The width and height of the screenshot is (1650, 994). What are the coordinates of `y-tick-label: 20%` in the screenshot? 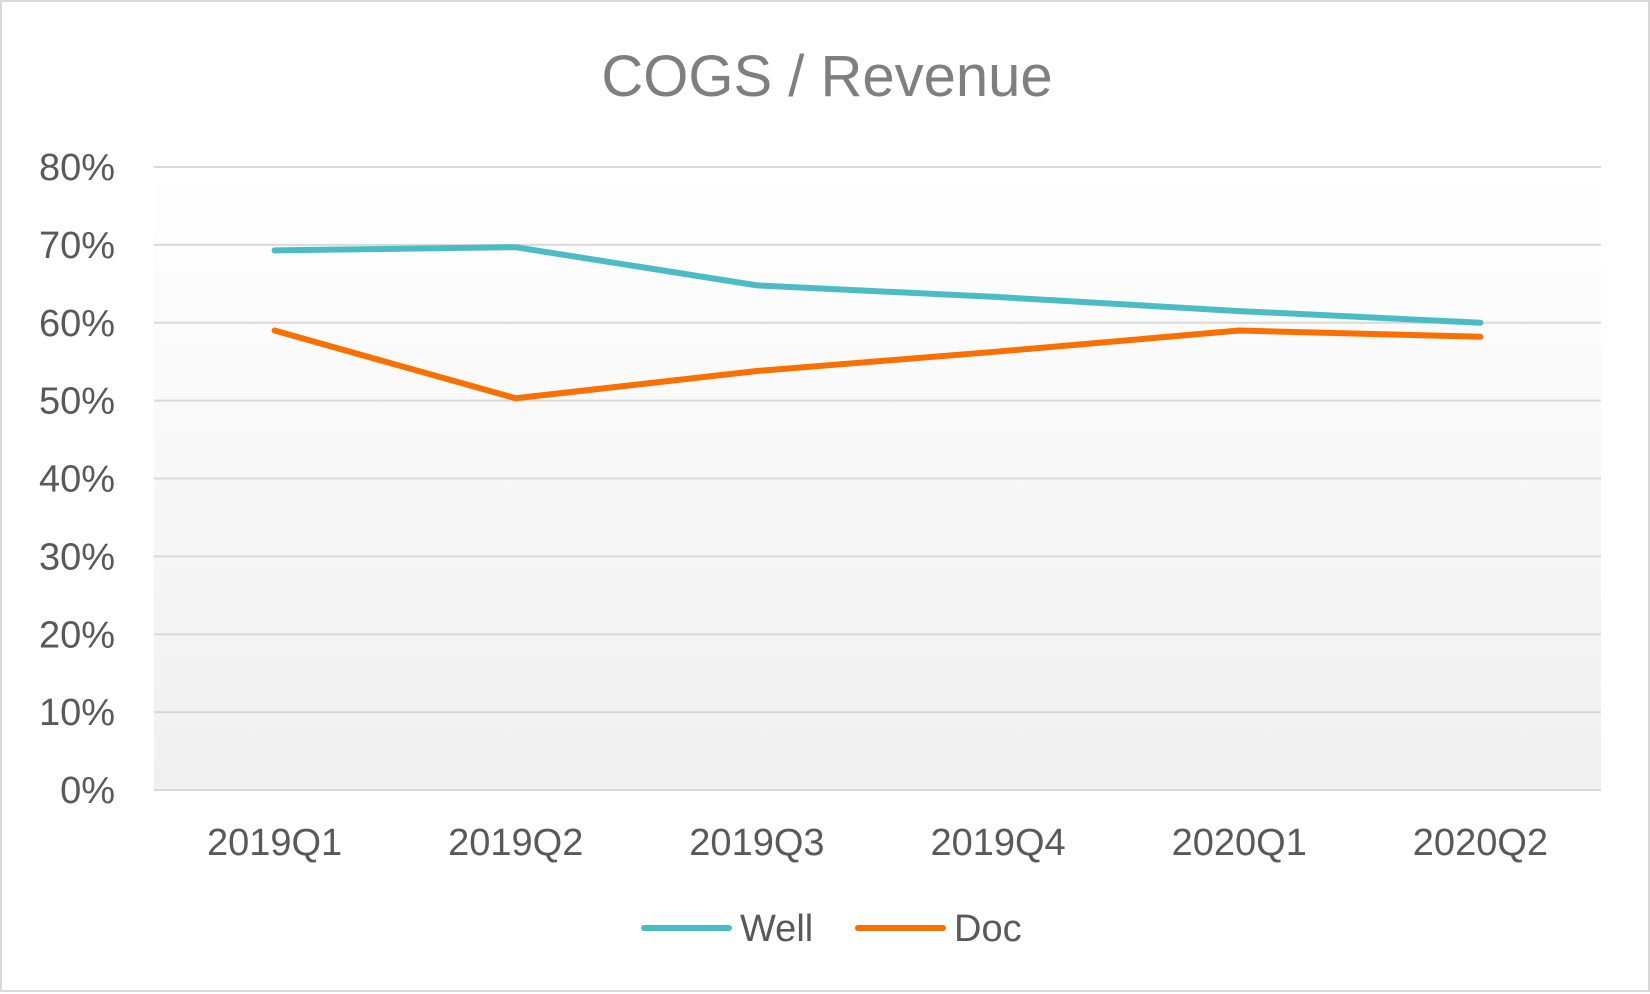 It's located at (77, 635).